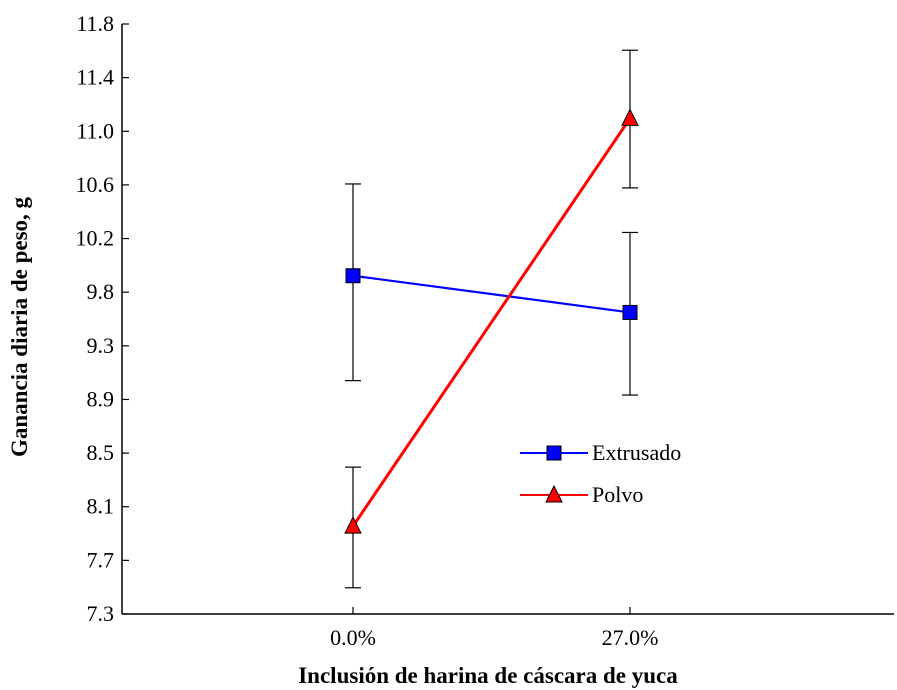 The width and height of the screenshot is (897, 690). Describe the element at coordinates (636, 452) in the screenshot. I see `legend-label: Extrusado` at that location.